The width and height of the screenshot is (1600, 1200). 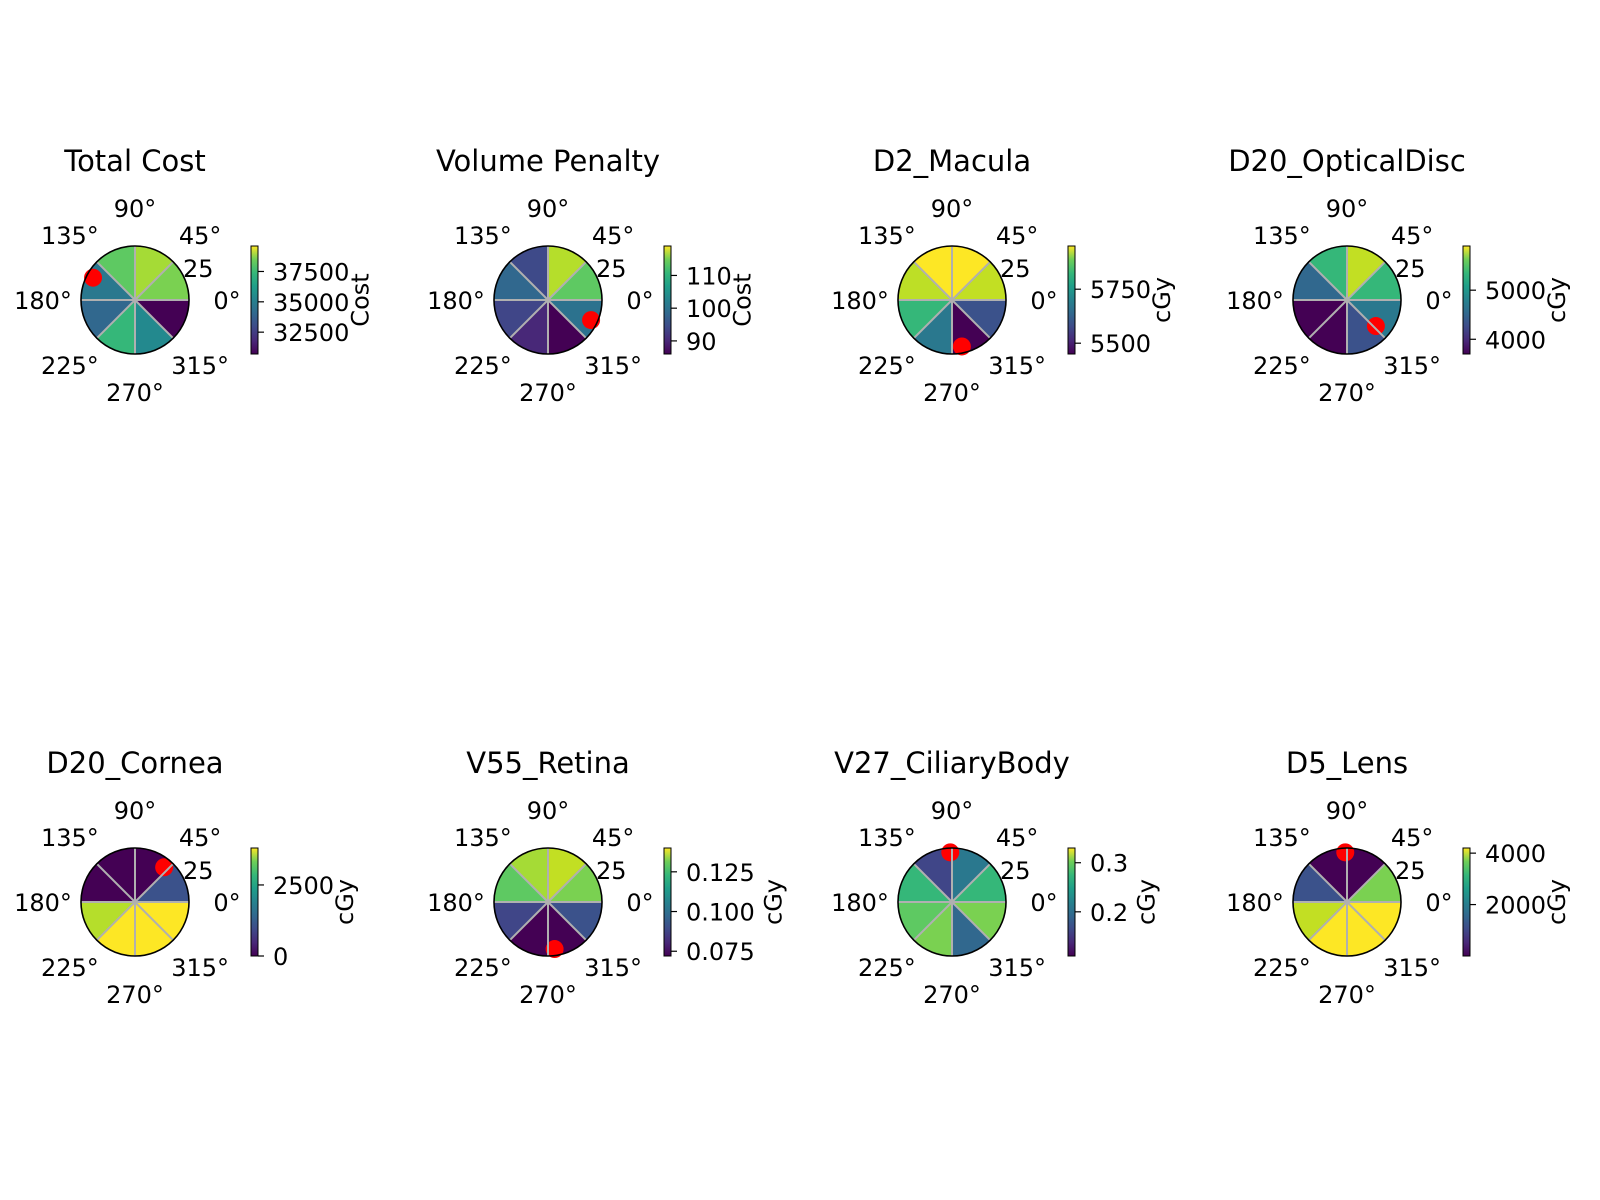 What do you see at coordinates (720, 913) in the screenshot?
I see `colorbar-tick-label: 0.100` at bounding box center [720, 913].